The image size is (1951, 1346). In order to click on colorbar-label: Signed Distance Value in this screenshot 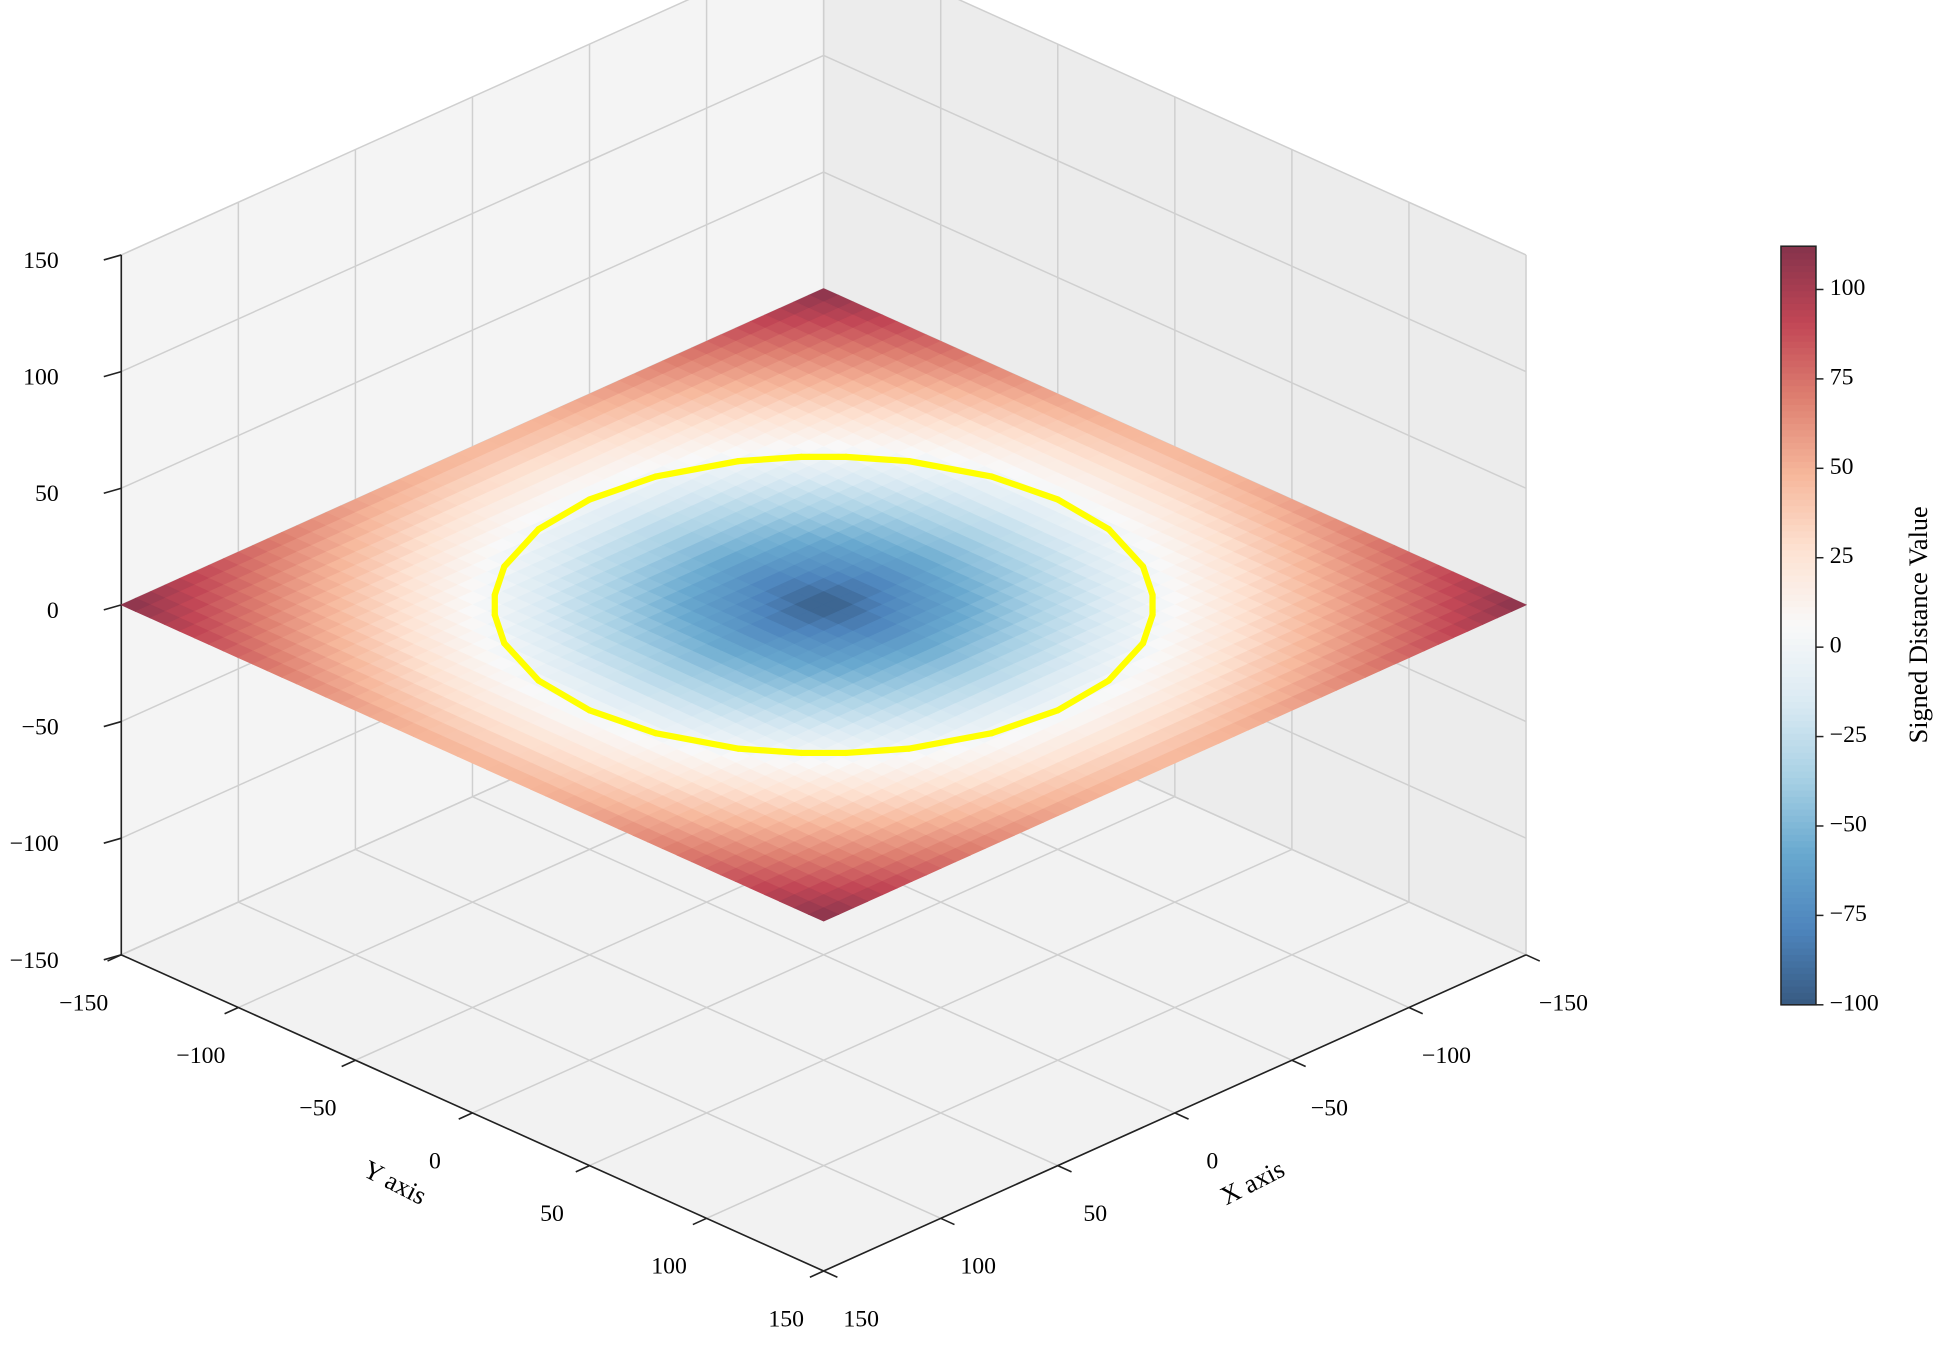, I will do `click(1918, 624)`.